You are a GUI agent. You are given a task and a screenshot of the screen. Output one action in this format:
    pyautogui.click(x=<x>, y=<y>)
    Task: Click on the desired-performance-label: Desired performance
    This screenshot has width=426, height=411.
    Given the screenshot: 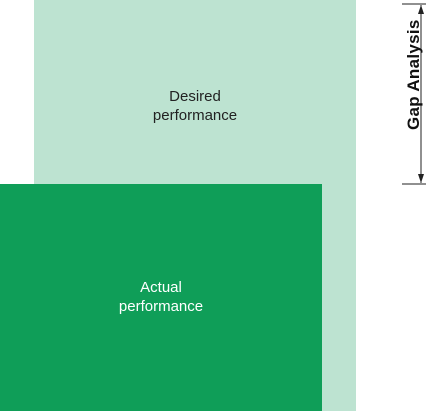 What is the action you would take?
    pyautogui.click(x=195, y=106)
    